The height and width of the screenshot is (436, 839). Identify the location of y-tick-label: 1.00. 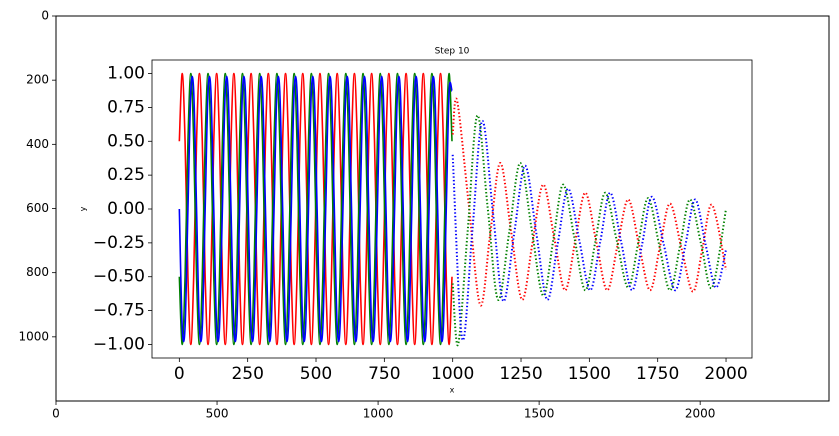
(126, 74).